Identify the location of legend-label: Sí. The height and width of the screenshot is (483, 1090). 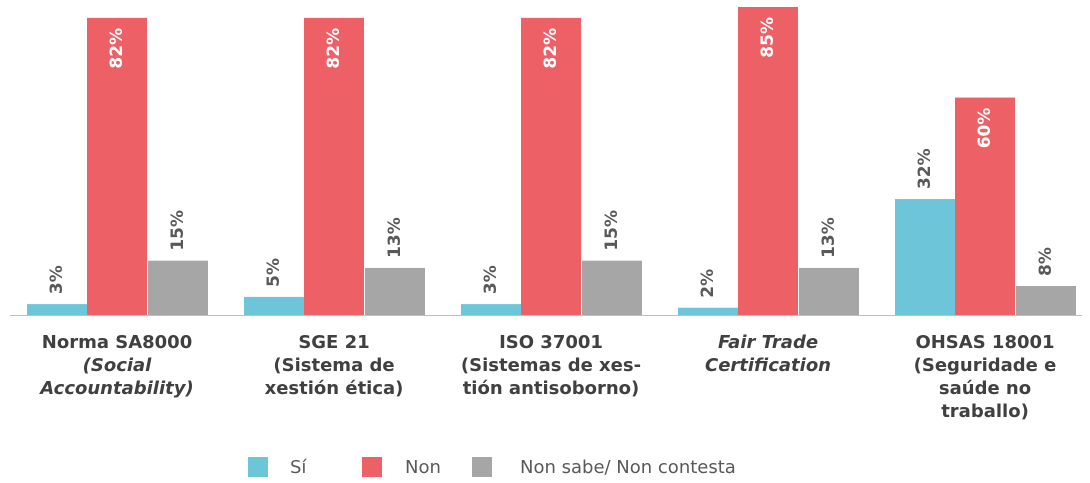
(298, 467).